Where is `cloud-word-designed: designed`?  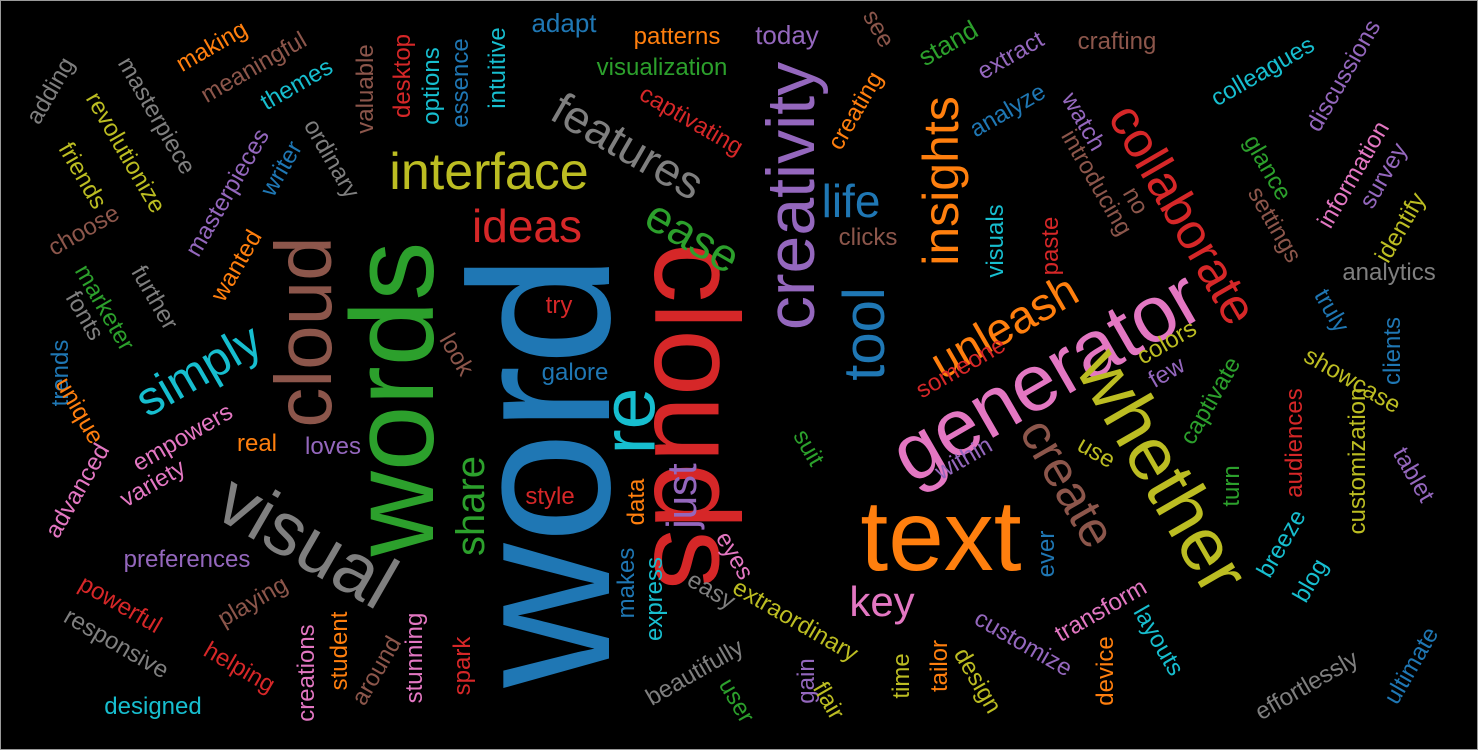
cloud-word-designed: designed is located at coordinates (153, 706).